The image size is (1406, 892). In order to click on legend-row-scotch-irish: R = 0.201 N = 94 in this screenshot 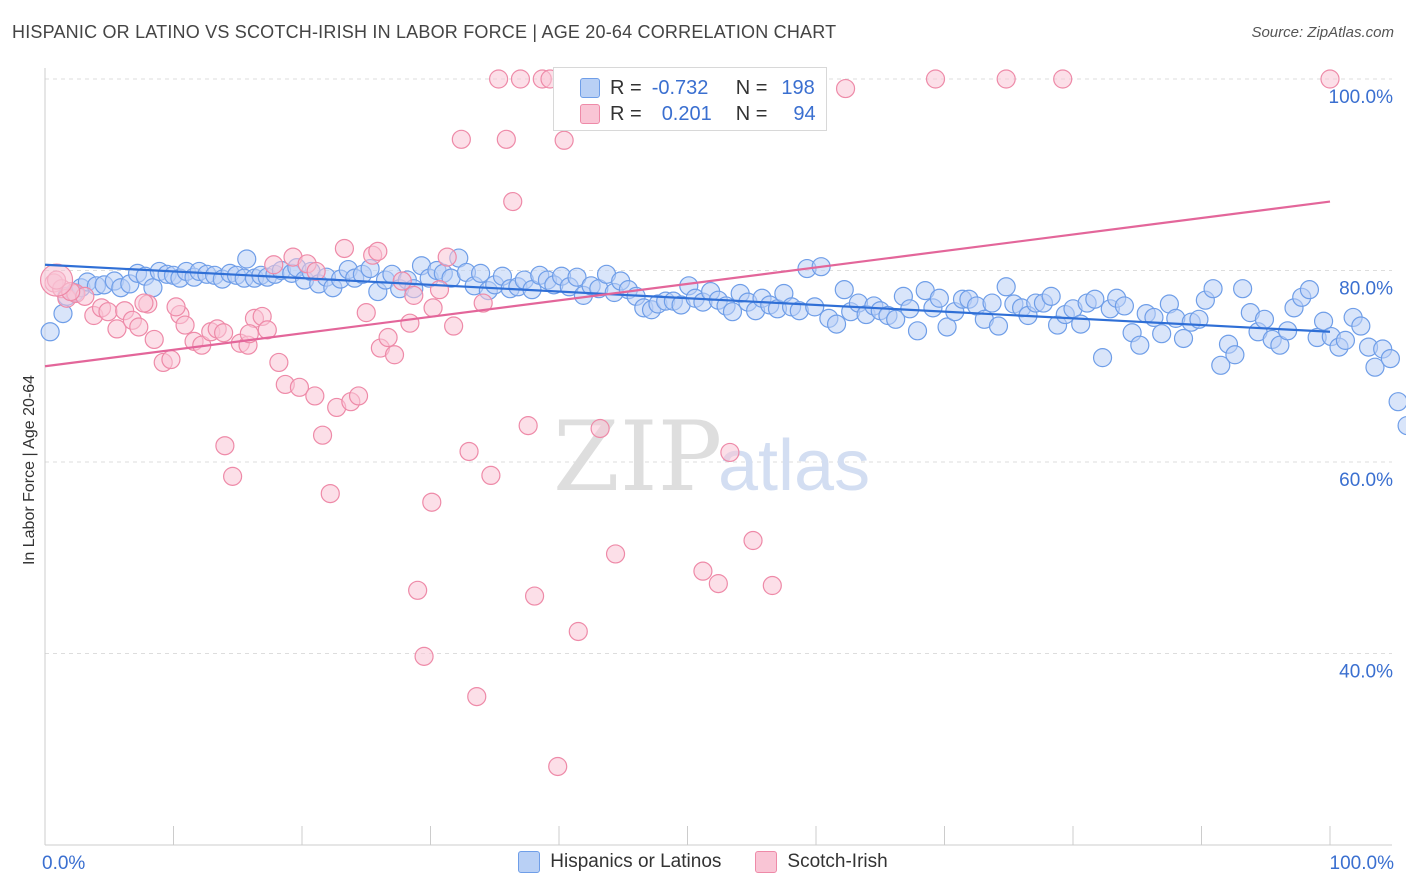, I will do `click(685, 114)`.